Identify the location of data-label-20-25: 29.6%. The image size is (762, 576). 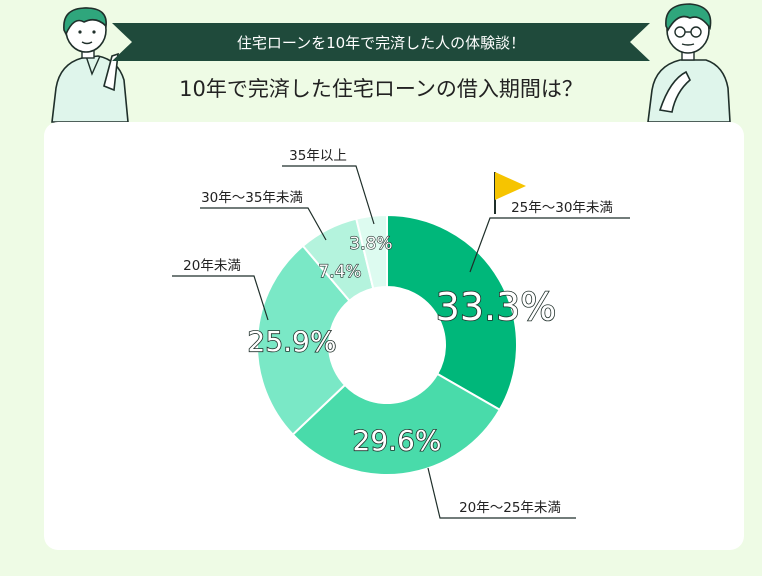
(397, 440).